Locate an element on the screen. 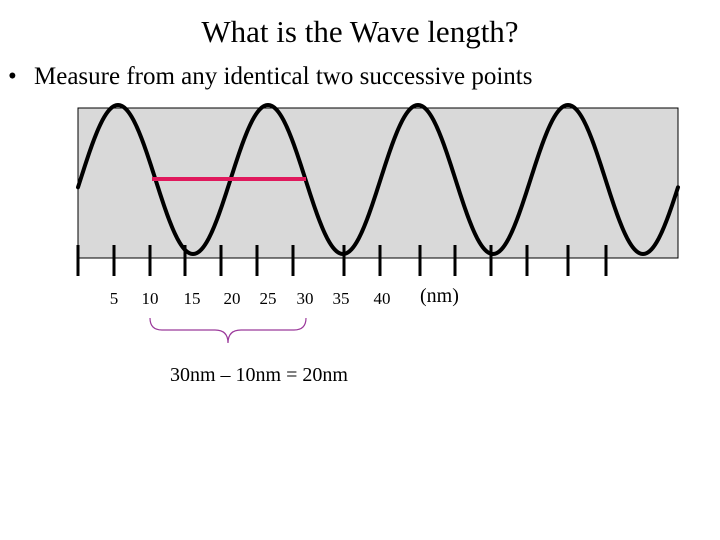 The image size is (720, 540). unit-label: (nm) is located at coordinates (439, 296).